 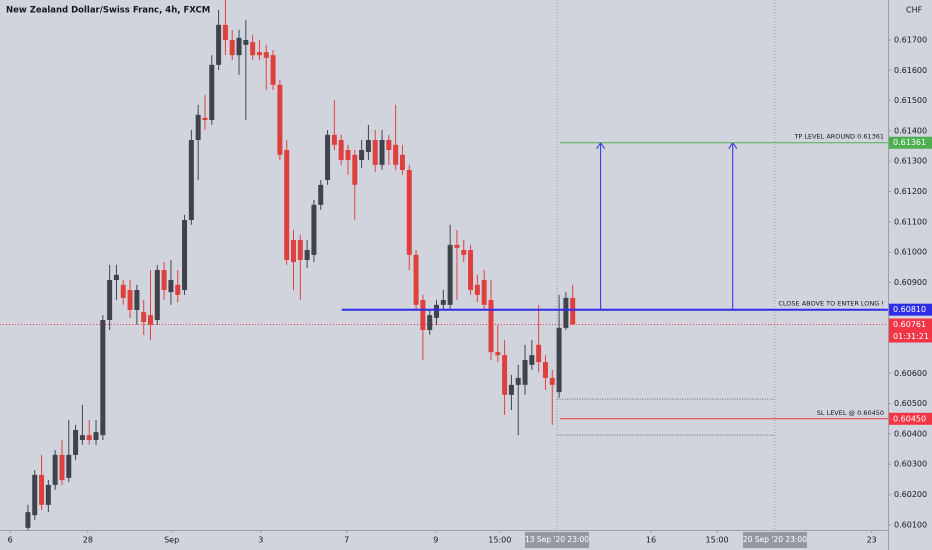 What do you see at coordinates (651, 540) in the screenshot?
I see `x-tick-label: 16` at bounding box center [651, 540].